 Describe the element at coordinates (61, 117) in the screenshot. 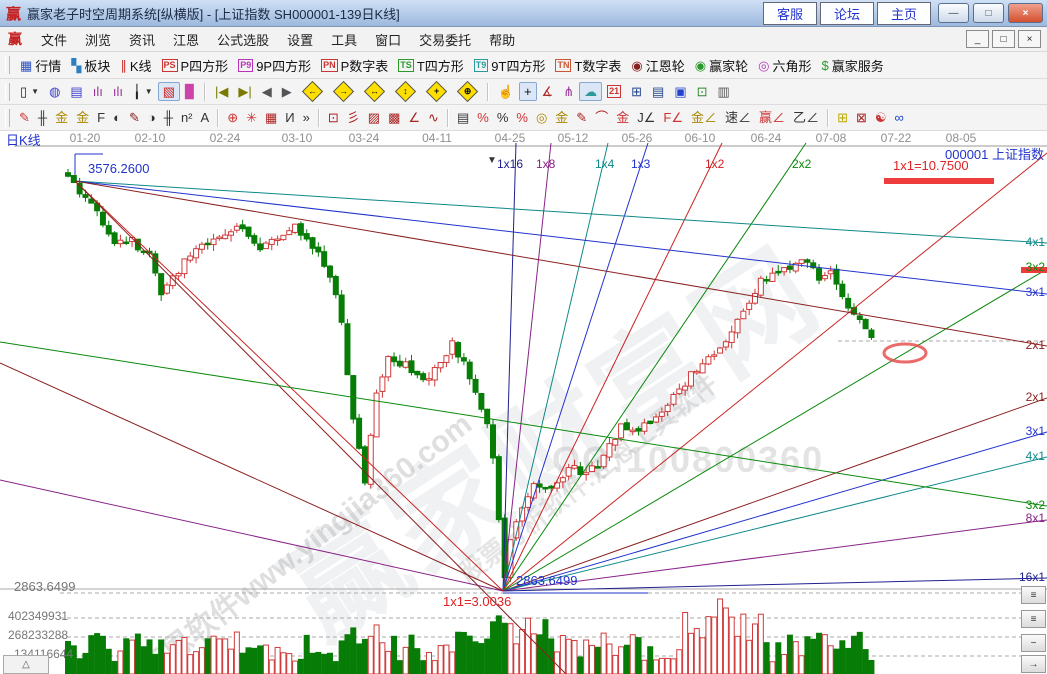

I see `gold-ratio-grid: 金` at that location.